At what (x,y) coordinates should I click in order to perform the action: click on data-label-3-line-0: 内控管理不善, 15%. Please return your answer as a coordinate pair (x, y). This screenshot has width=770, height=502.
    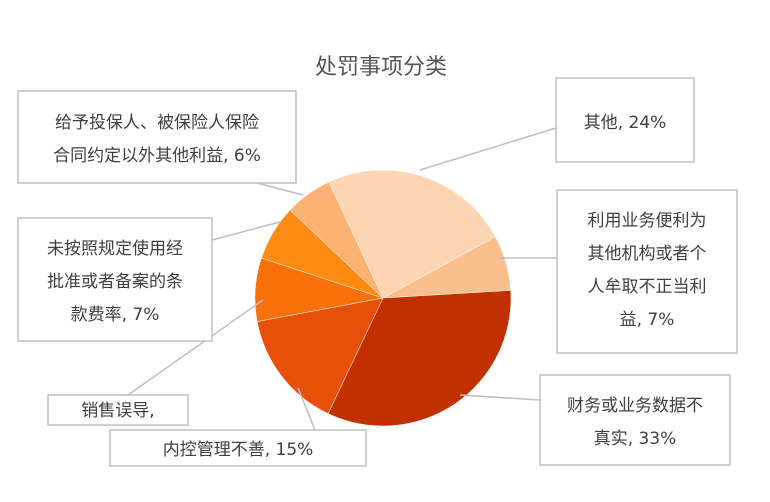
    Looking at the image, I should click on (238, 450).